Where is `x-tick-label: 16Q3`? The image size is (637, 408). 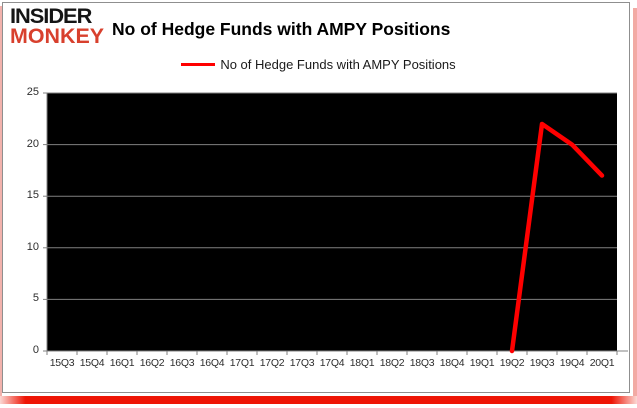 x-tick-label: 16Q3 is located at coordinates (182, 363).